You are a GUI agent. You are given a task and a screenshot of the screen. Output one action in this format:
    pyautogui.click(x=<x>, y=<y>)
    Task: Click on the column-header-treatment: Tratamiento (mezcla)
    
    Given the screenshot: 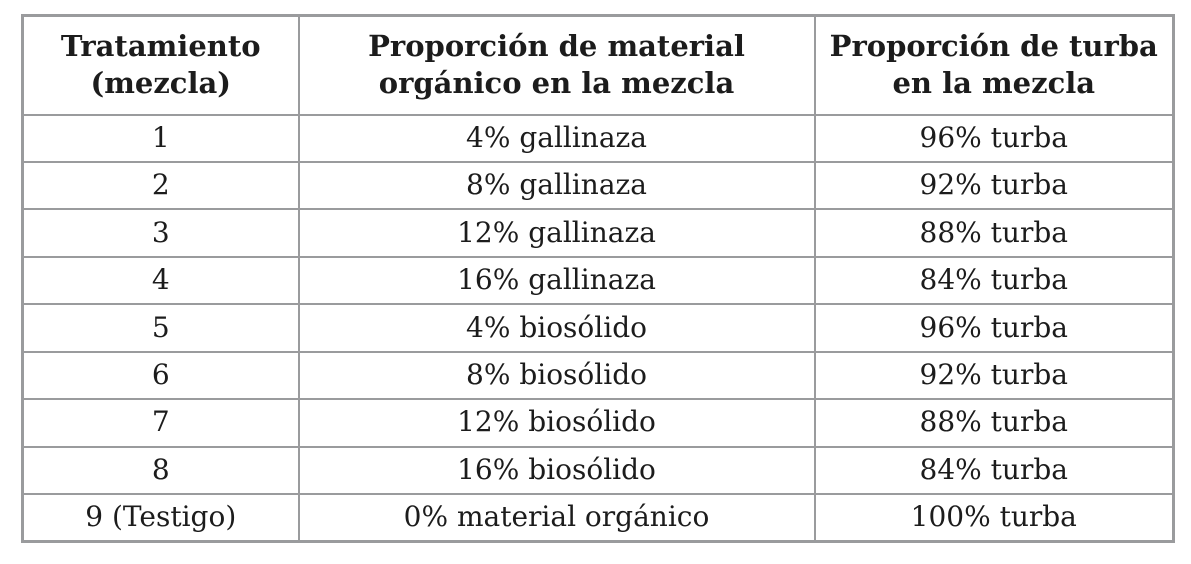 What is the action you would take?
    pyautogui.click(x=160, y=65)
    